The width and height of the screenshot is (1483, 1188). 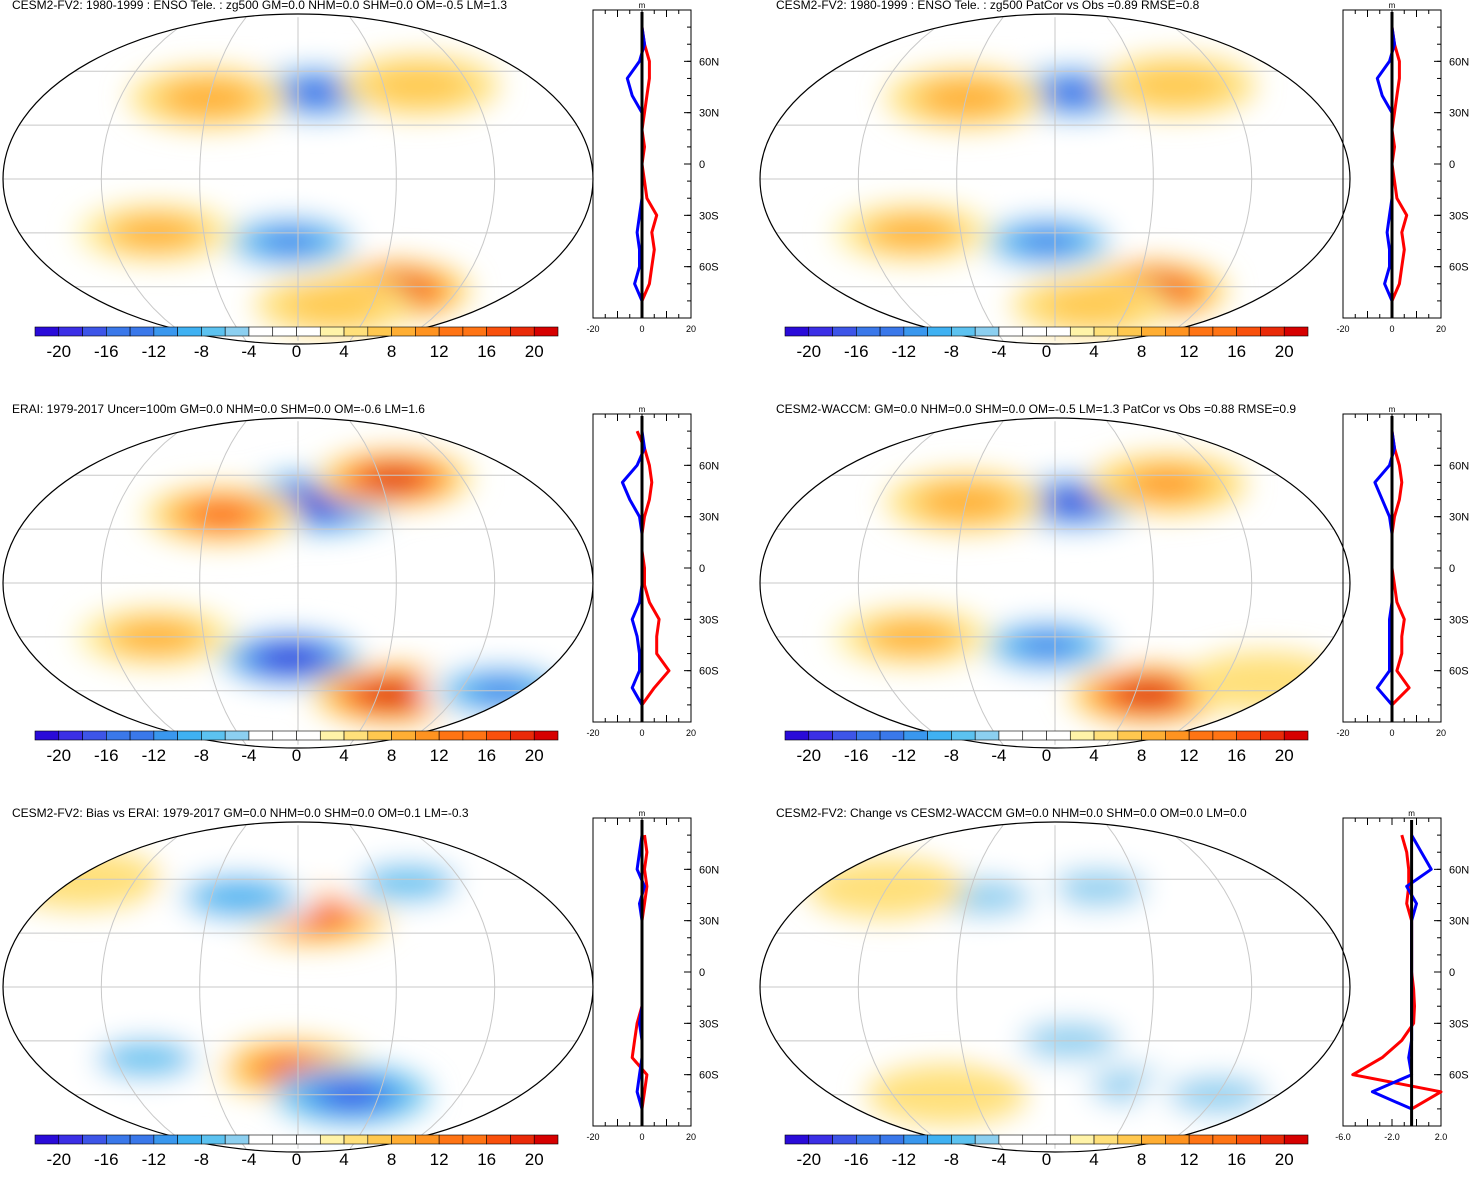 I want to click on latitude-label: 0, so click(x=1452, y=569).